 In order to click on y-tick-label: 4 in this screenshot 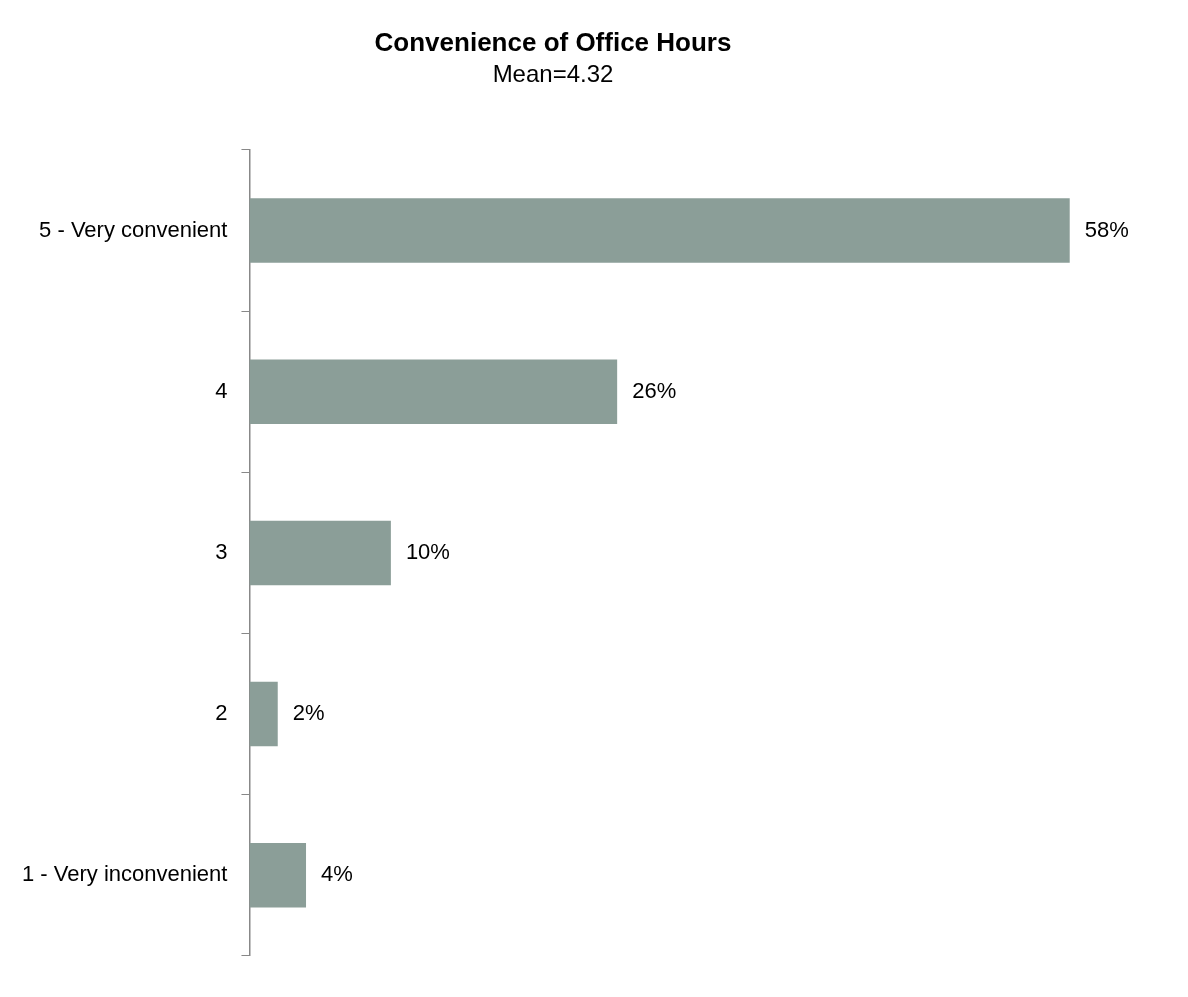, I will do `click(221, 390)`.